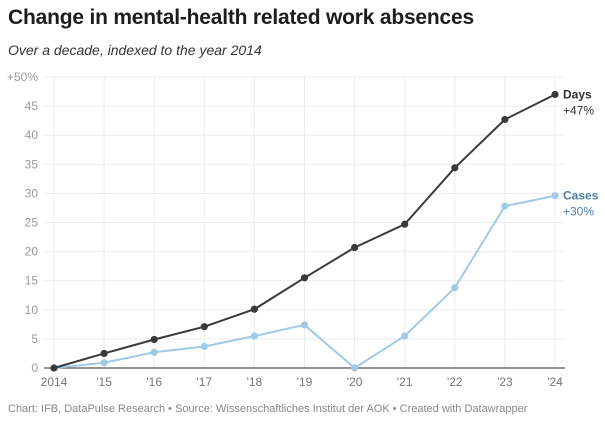 The width and height of the screenshot is (605, 430). What do you see at coordinates (34, 368) in the screenshot?
I see `y-tick-label: 0` at bounding box center [34, 368].